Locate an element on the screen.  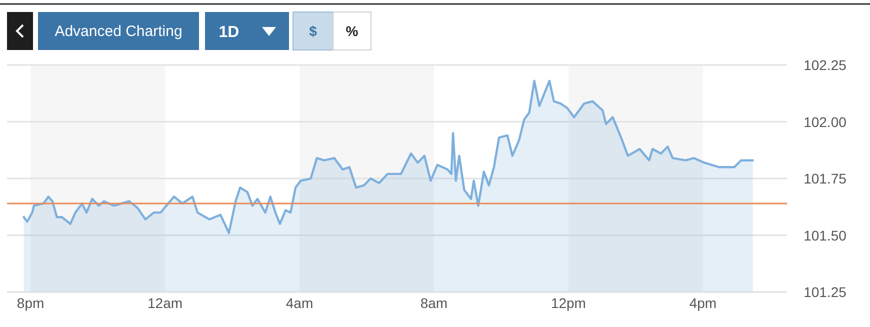
y-tick-label: 101.75 is located at coordinates (825, 178).